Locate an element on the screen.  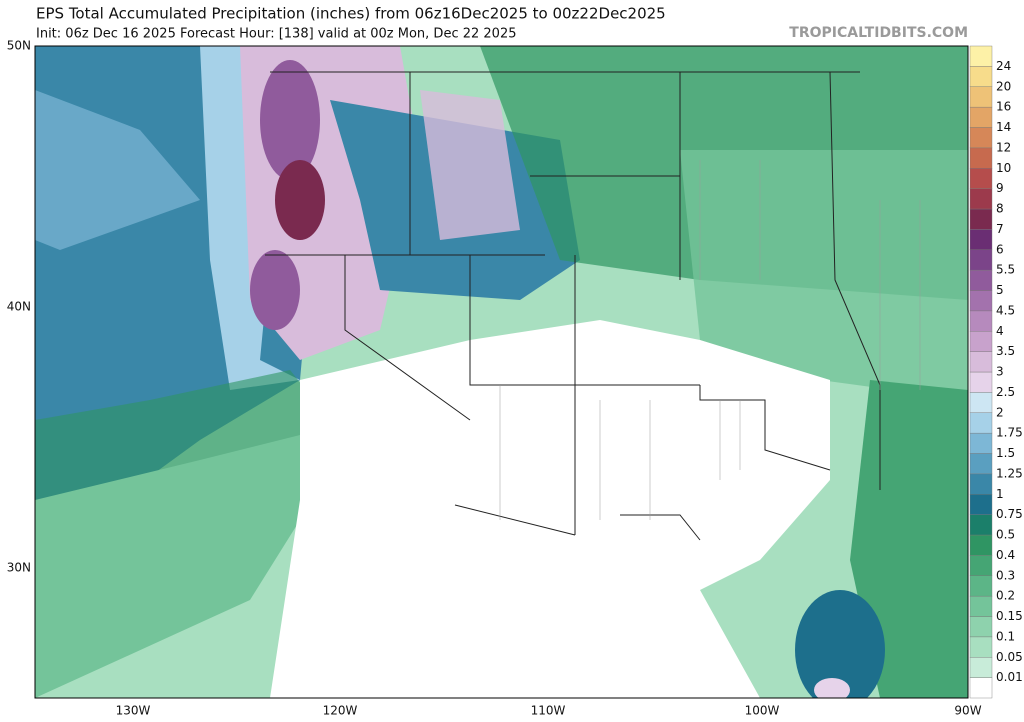
colorbar-label: 20 is located at coordinates (1003, 86).